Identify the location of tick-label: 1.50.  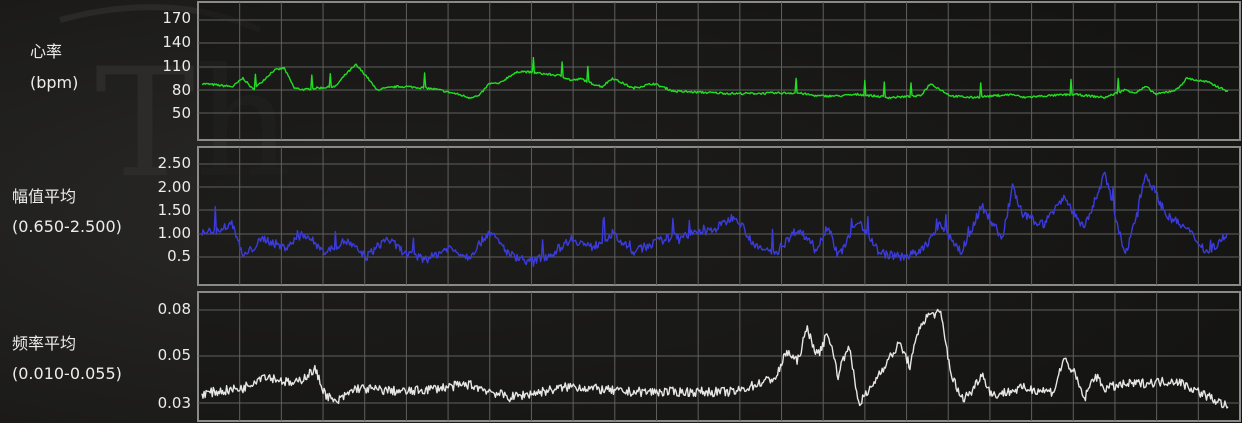
(174, 210).